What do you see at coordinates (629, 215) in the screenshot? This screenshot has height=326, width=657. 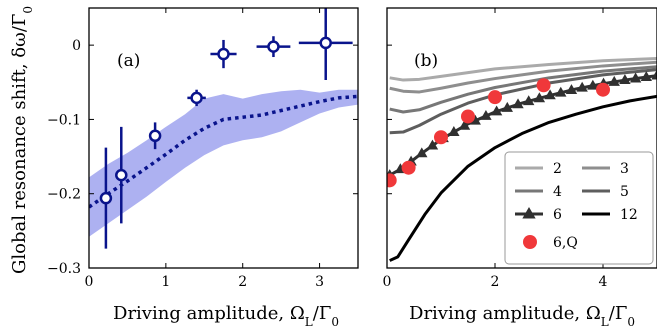 I see `legend-label: 12` at bounding box center [629, 215].